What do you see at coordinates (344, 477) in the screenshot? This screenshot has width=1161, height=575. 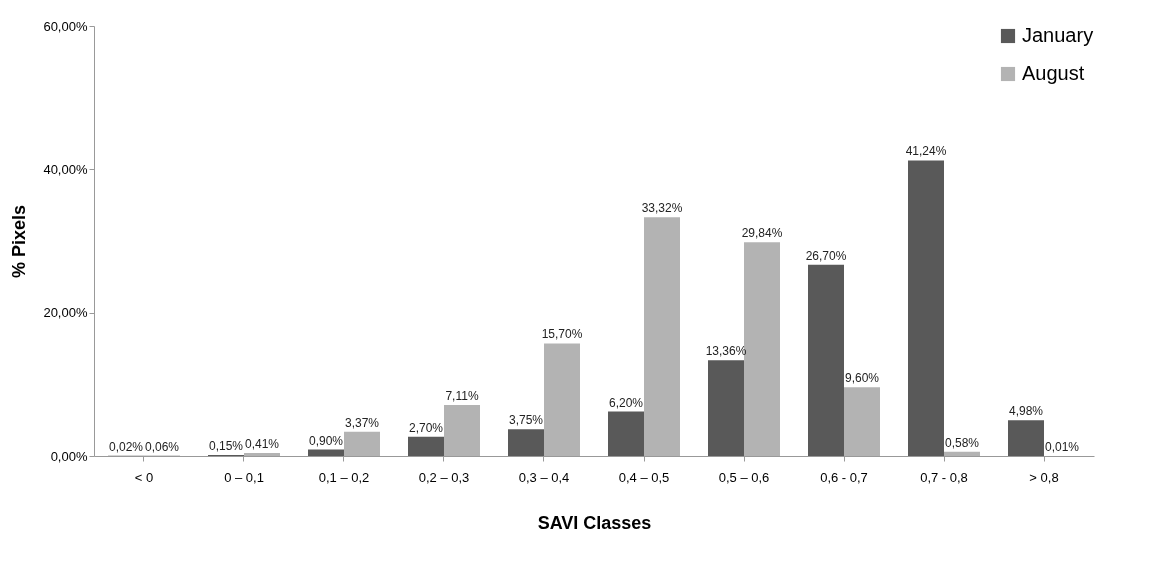 I see `x-tick-label: 0,1 – 0,2` at bounding box center [344, 477].